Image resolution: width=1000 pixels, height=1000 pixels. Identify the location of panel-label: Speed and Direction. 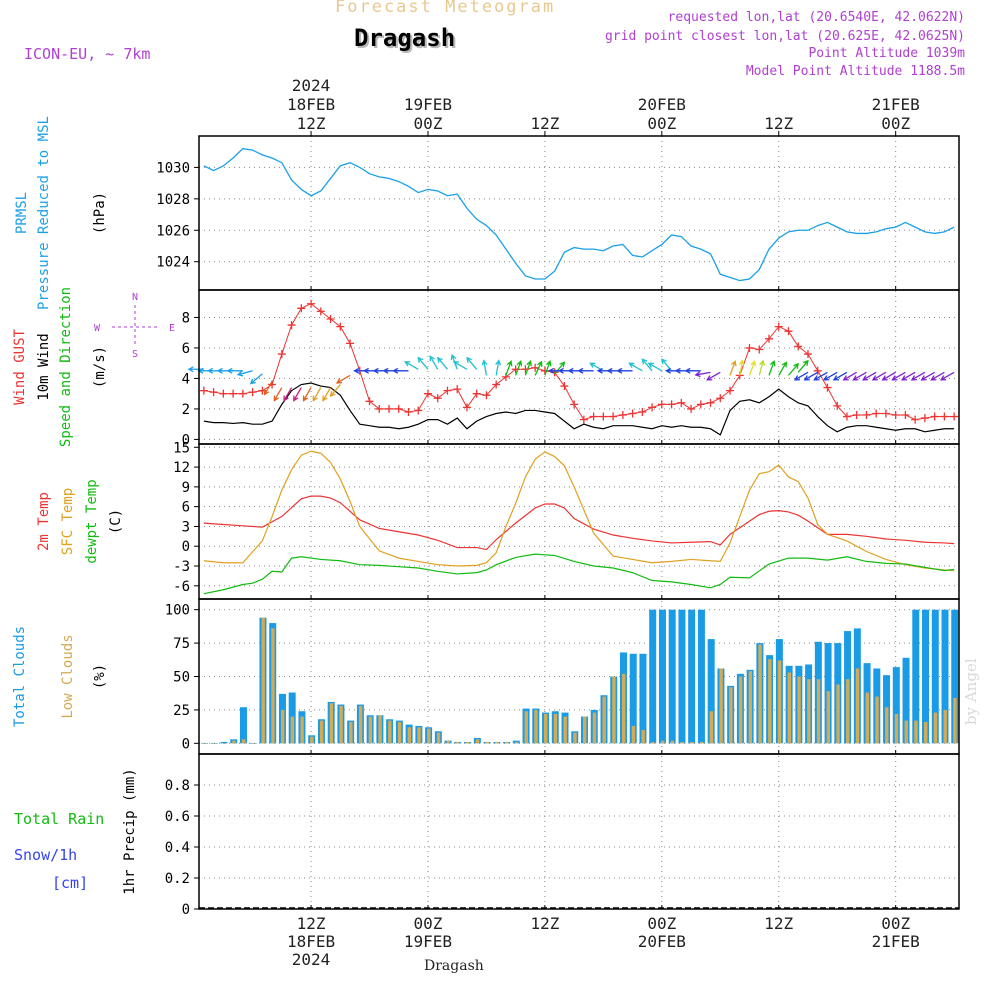
(66, 367).